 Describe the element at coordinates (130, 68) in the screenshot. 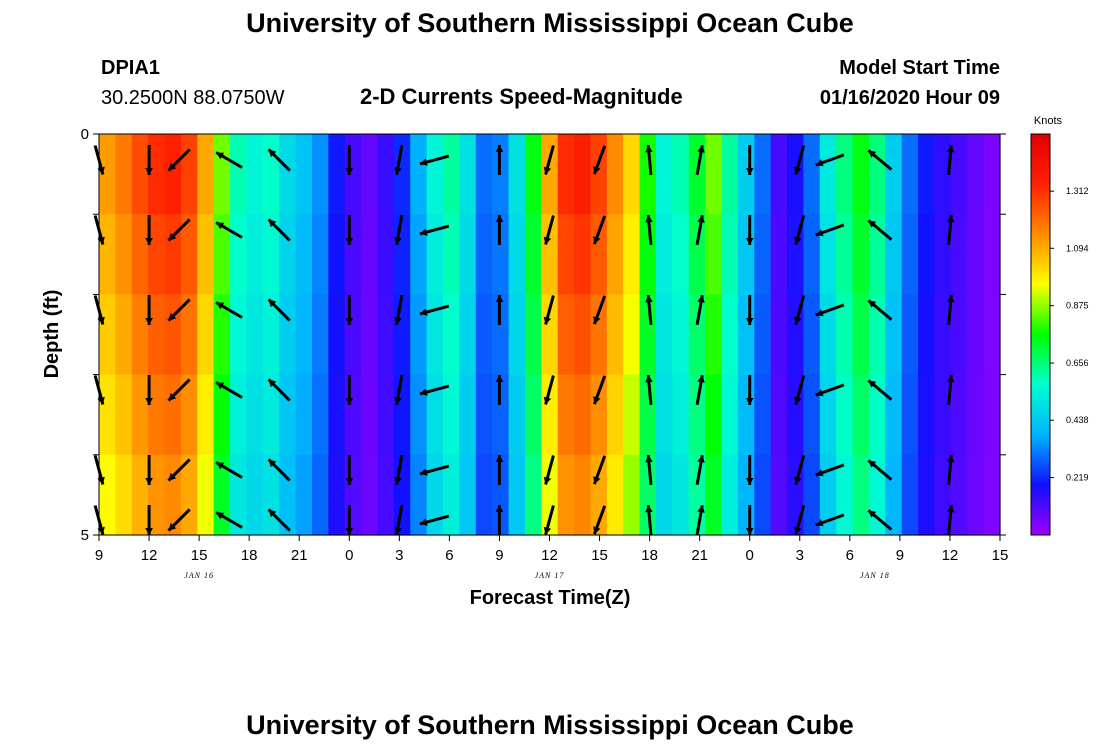

I see `station-id: DPIA1` at that location.